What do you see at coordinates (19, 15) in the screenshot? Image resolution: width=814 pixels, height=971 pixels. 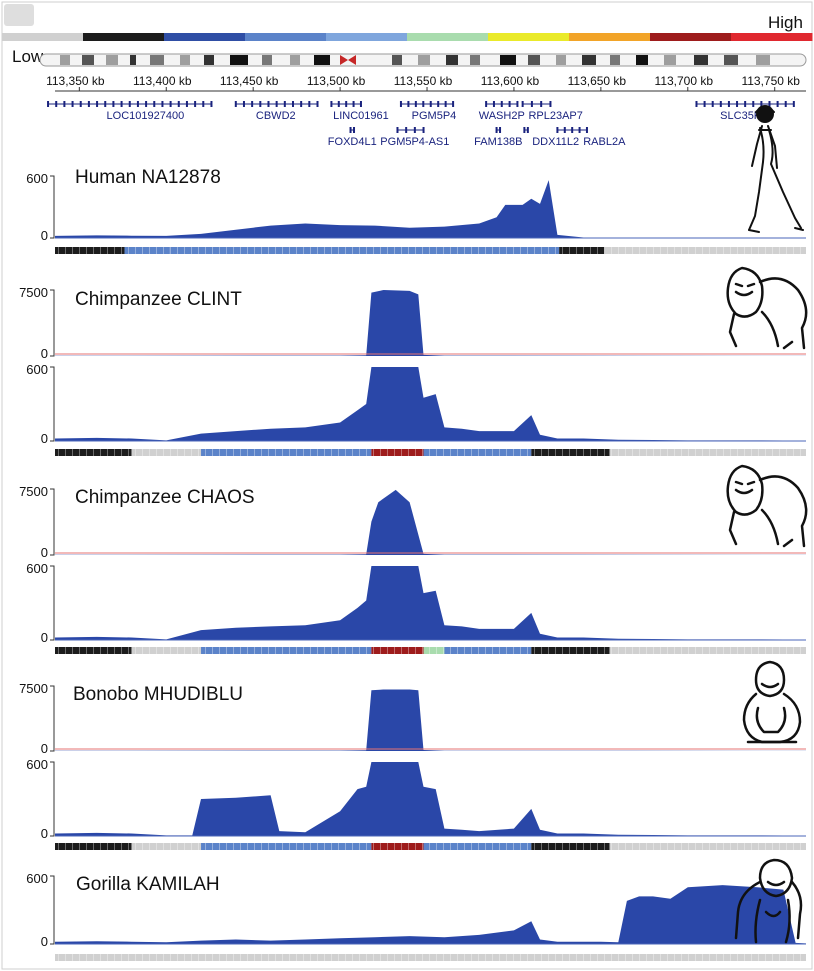 I see `corner-button` at bounding box center [19, 15].